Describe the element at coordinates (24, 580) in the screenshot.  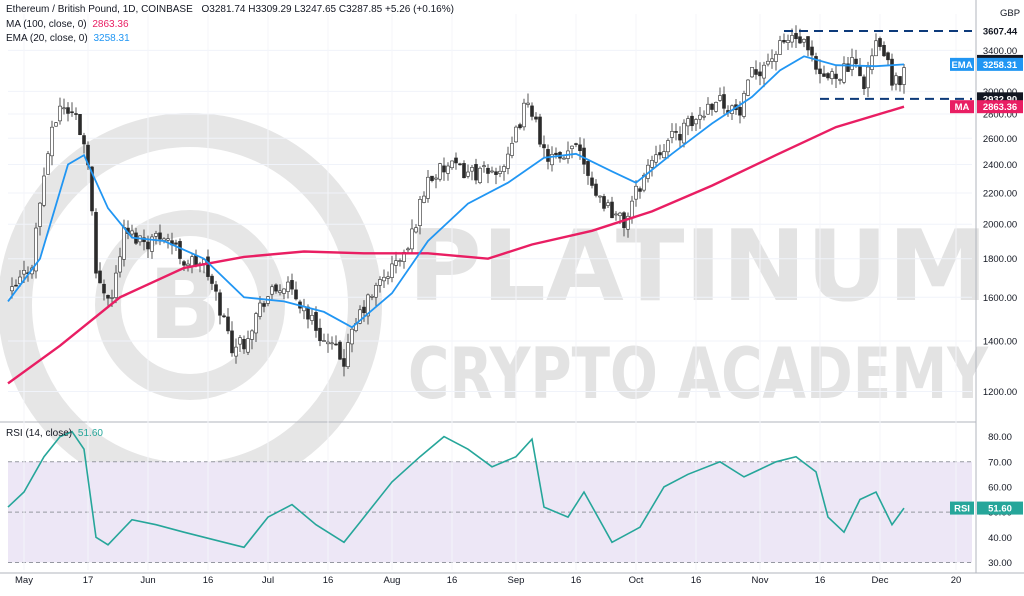
I see `time-tick-label: May` at that location.